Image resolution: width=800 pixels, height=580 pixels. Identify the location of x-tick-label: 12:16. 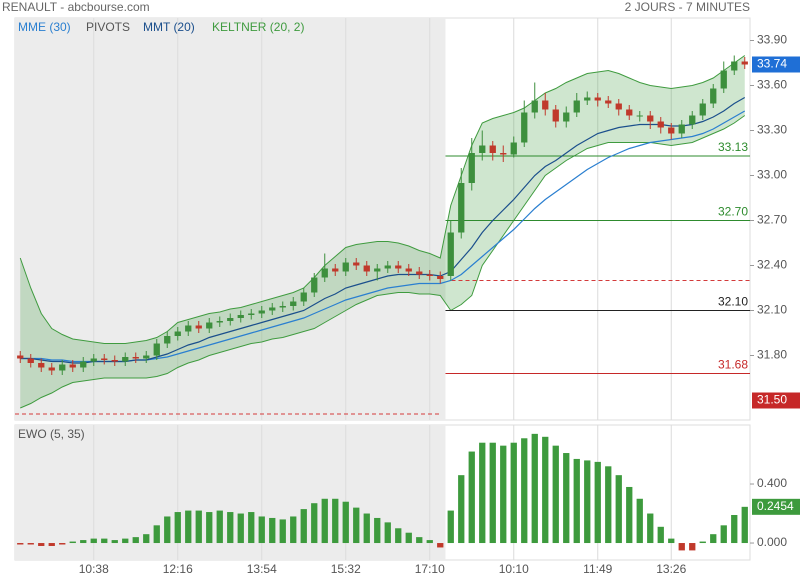
(178, 569).